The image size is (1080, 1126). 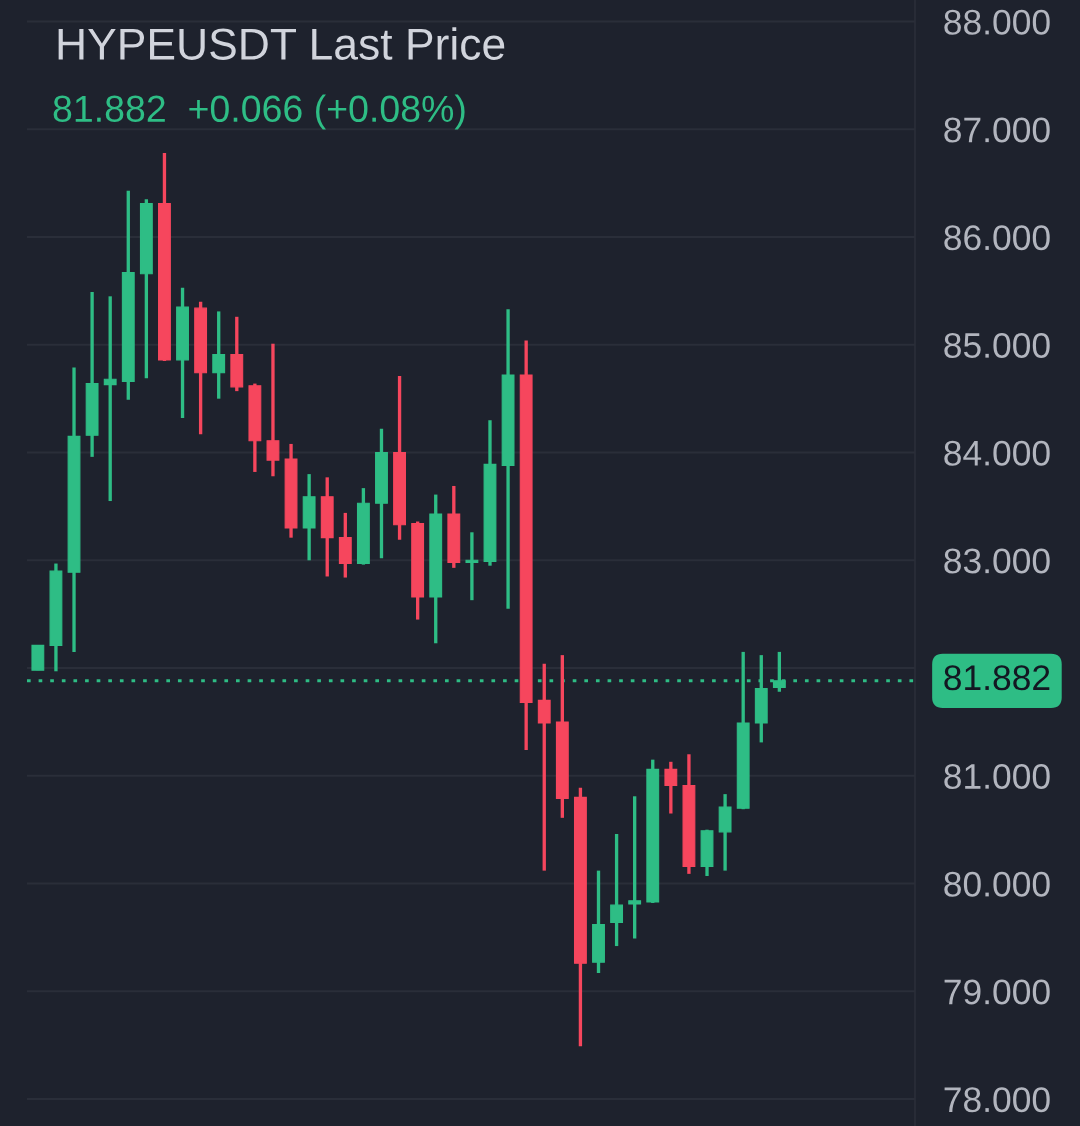 I want to click on chart-title: HYPEUSDT Last Price, so click(x=281, y=43).